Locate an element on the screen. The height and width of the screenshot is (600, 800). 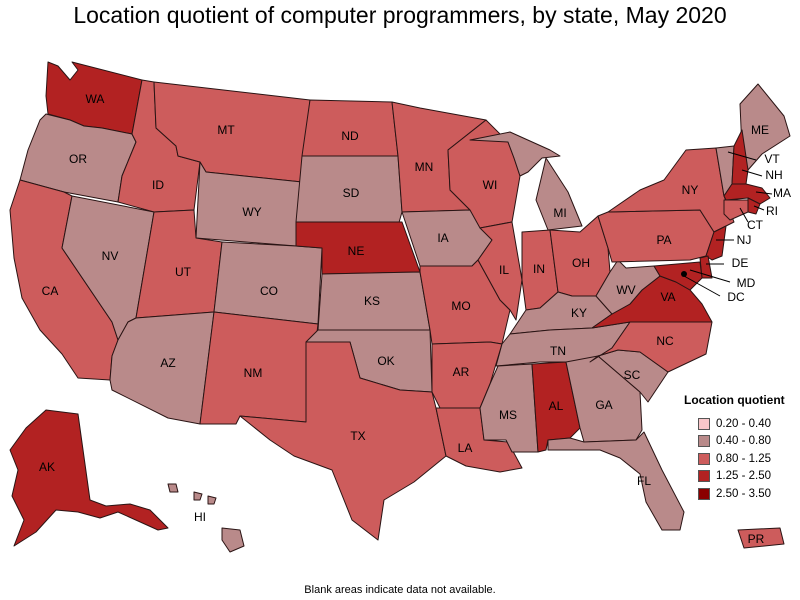
leader-line-dc is located at coordinates (702, 286).